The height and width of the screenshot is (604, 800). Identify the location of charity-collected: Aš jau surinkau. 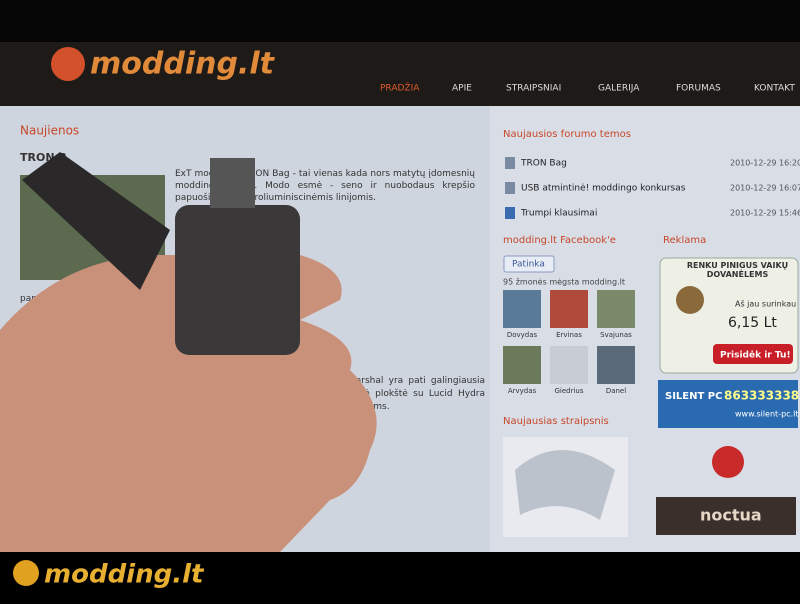
(765, 304).